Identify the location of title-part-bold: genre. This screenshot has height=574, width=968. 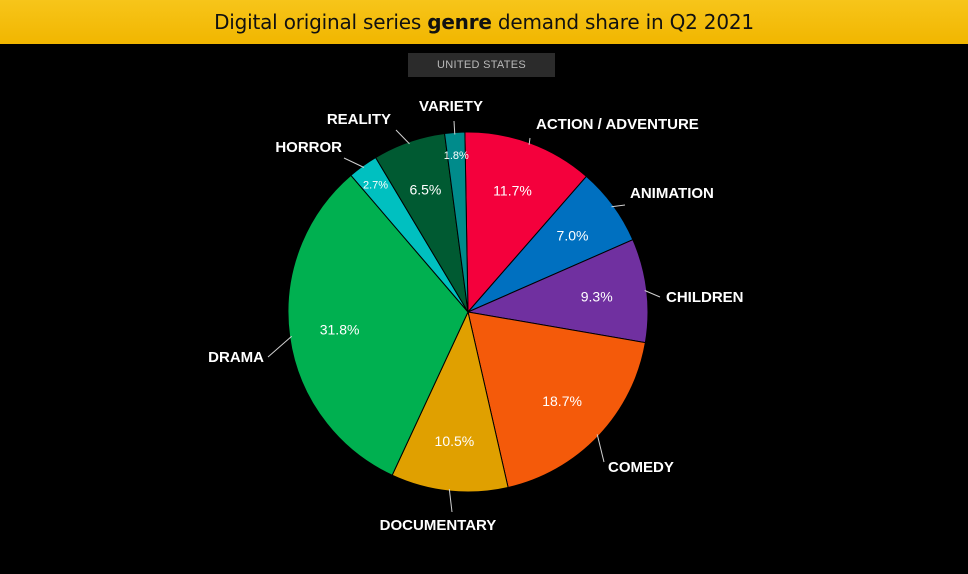
(459, 22).